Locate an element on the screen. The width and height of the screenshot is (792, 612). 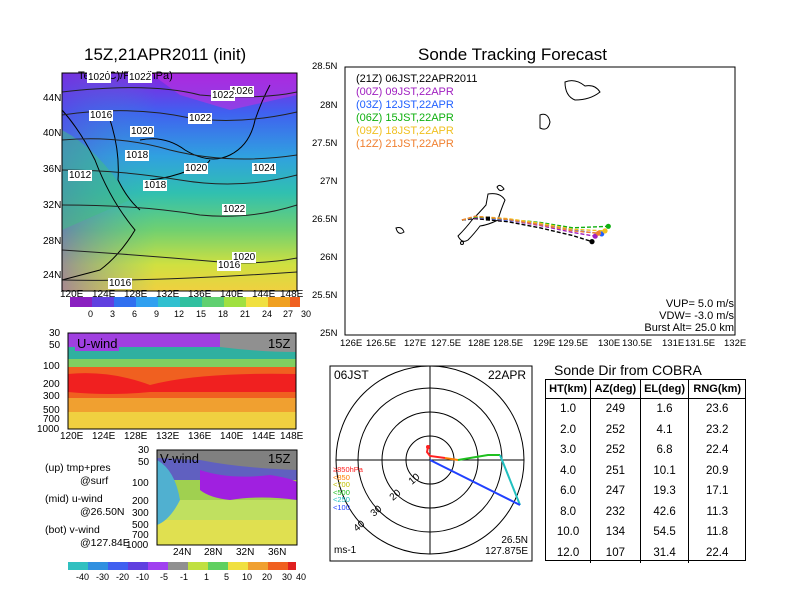
legend-entry: (00Z) 09JST,22APR is located at coordinates (405, 92).